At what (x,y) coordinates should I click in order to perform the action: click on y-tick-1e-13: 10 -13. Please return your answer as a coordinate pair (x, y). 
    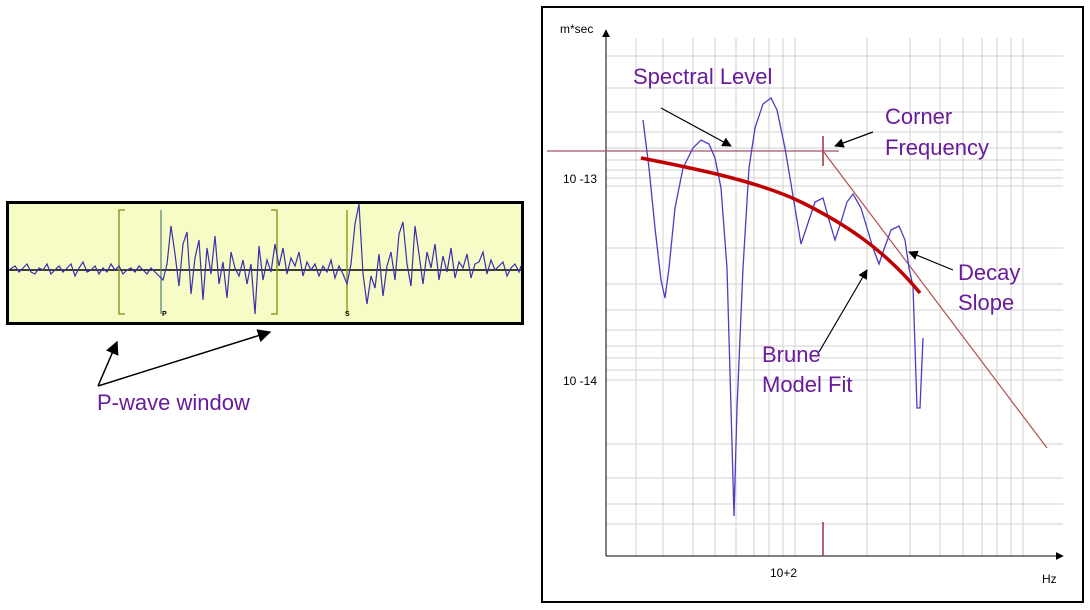
    Looking at the image, I should click on (580, 179).